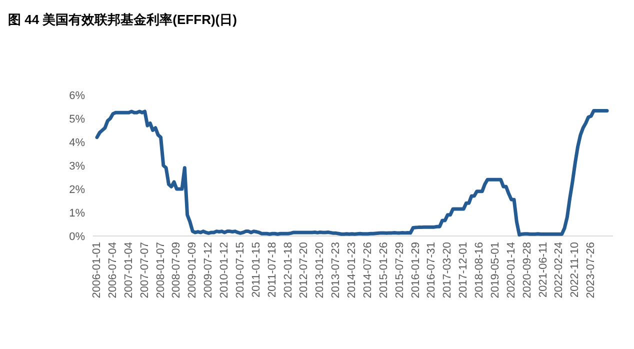 The image size is (634, 349). I want to click on x-tick-label: 2017-03-20, so click(448, 270).